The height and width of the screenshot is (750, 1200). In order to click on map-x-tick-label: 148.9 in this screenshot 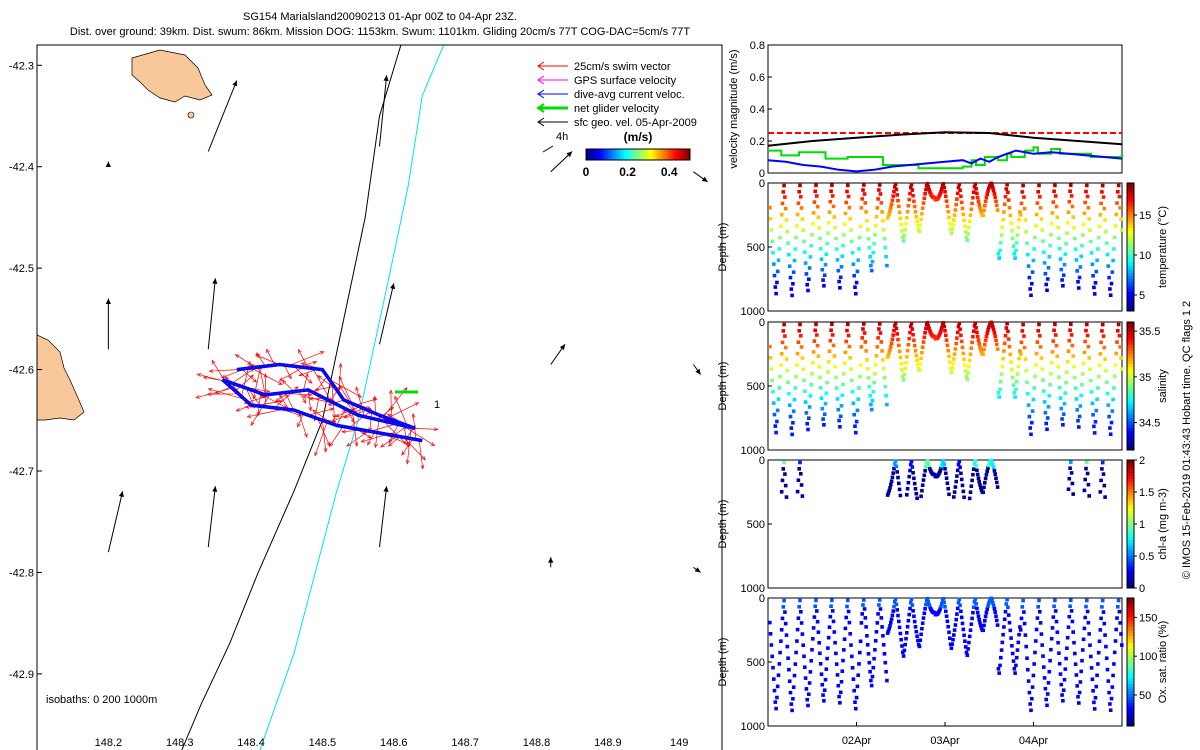, I will do `click(608, 743)`.